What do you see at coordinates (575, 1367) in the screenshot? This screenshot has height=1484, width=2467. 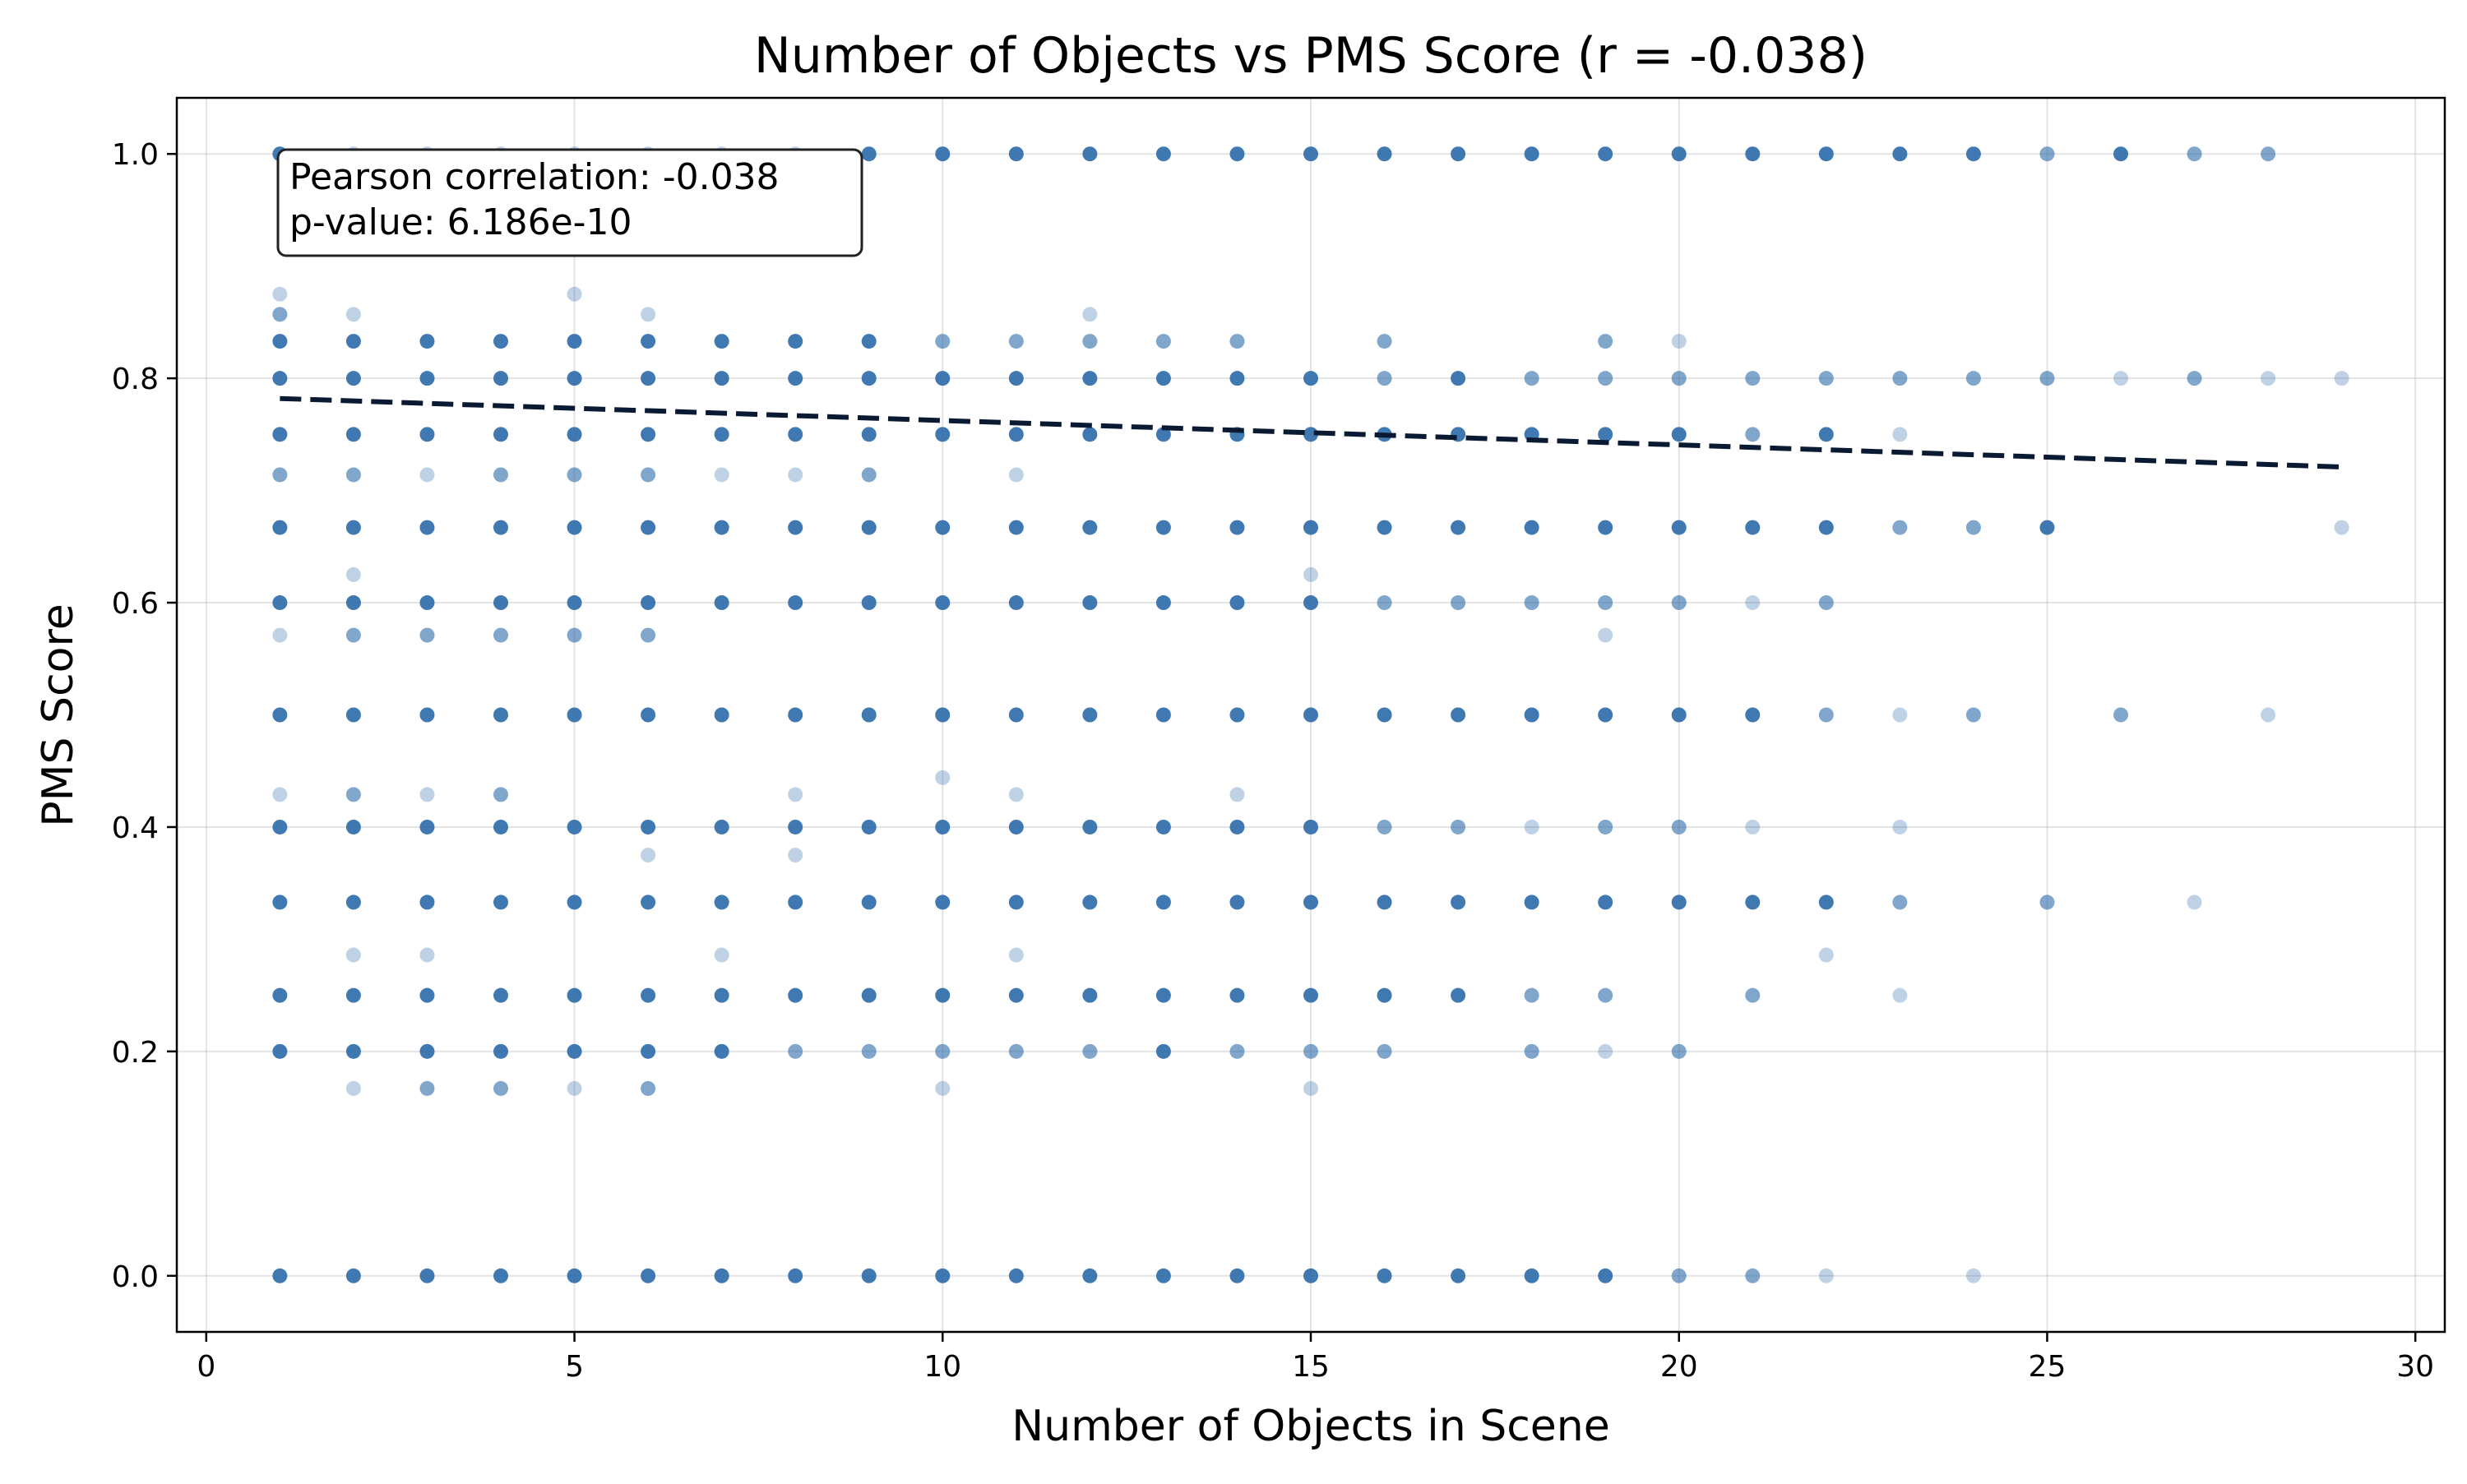 I see `x-tick-label: 5` at bounding box center [575, 1367].